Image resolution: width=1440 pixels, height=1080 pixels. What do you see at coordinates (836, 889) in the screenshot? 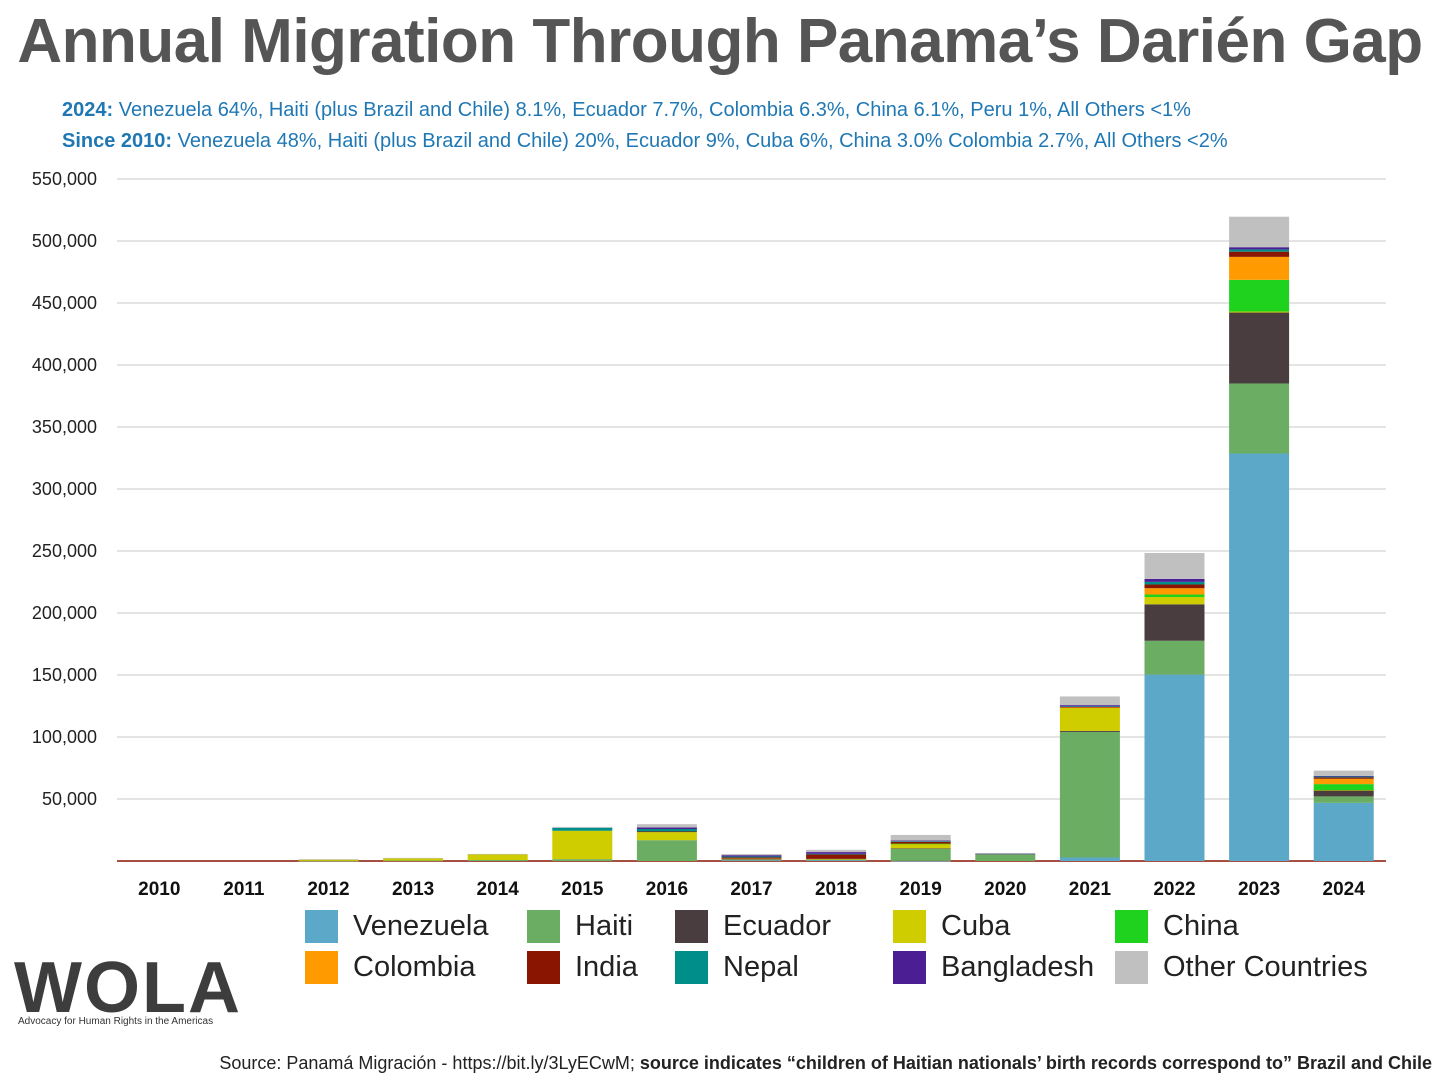
I see `x-tick-label: 2018` at bounding box center [836, 889].